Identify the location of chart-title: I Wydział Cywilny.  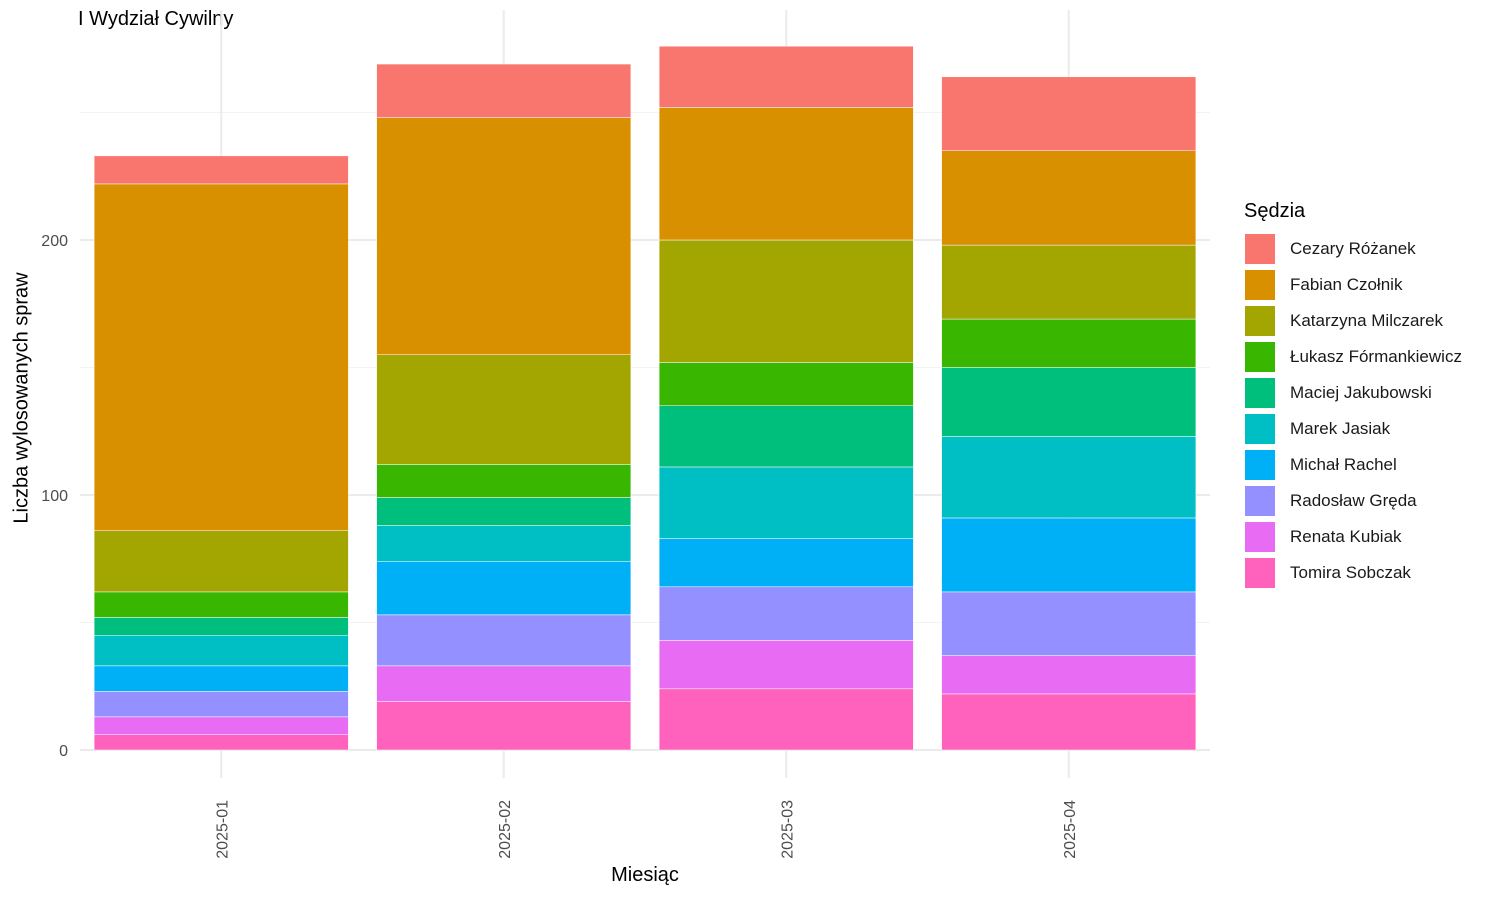
(156, 19).